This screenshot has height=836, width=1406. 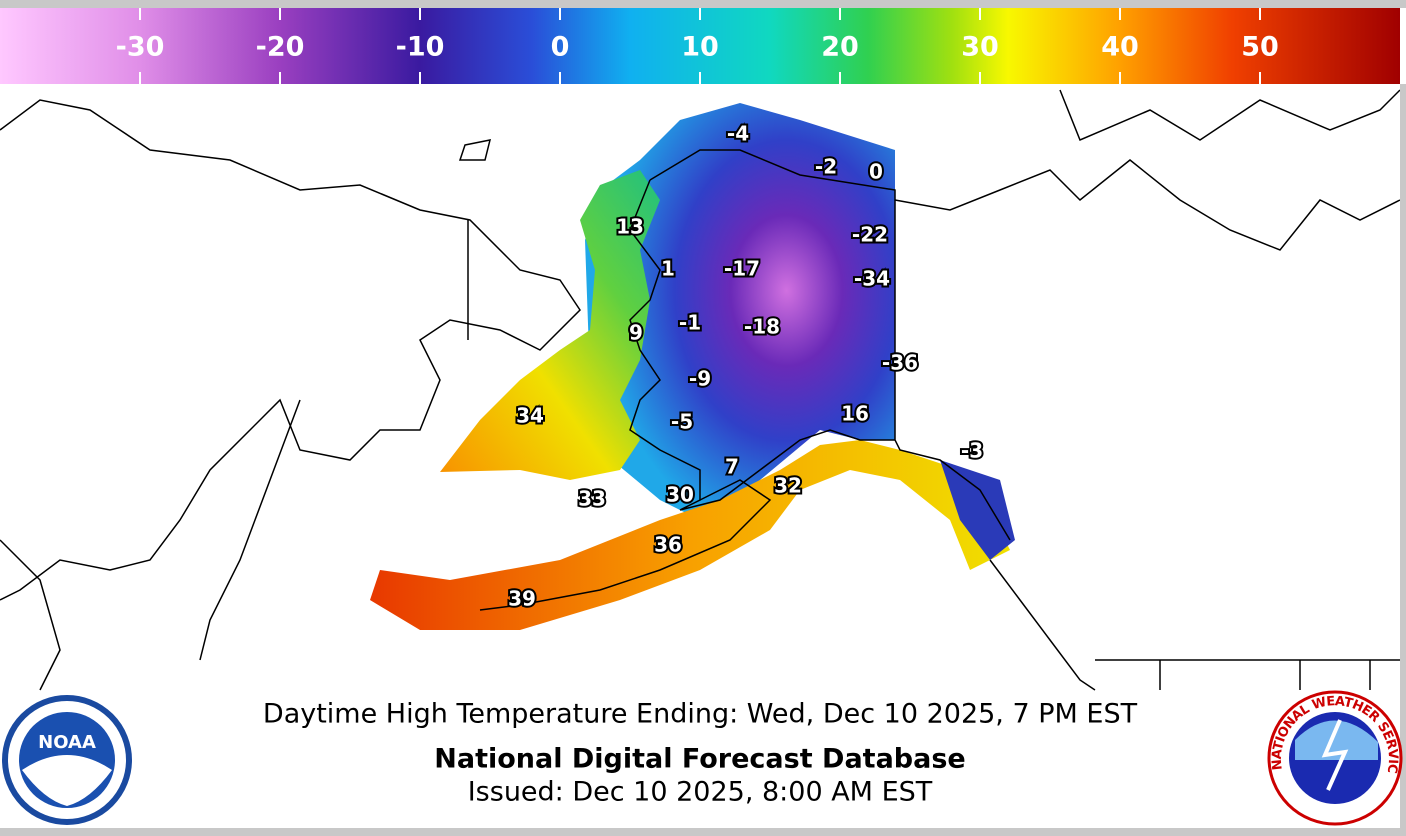 I want to click on colorbar-tick-label: 0, so click(x=560, y=47).